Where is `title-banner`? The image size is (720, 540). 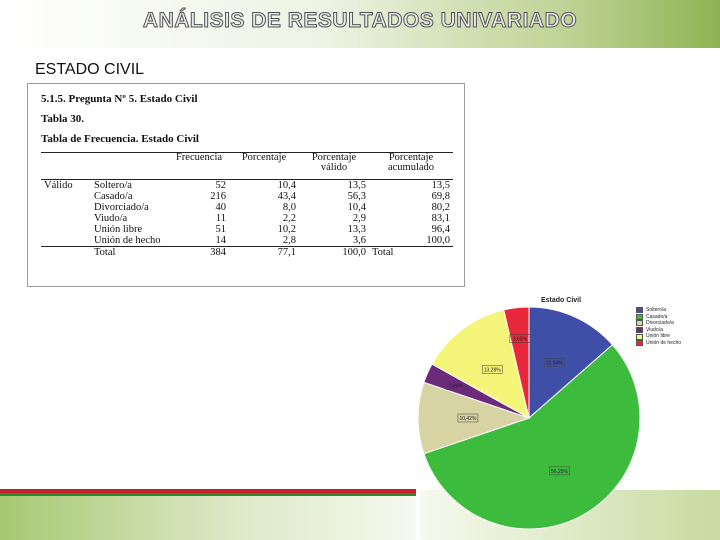 title-banner is located at coordinates (360, 24).